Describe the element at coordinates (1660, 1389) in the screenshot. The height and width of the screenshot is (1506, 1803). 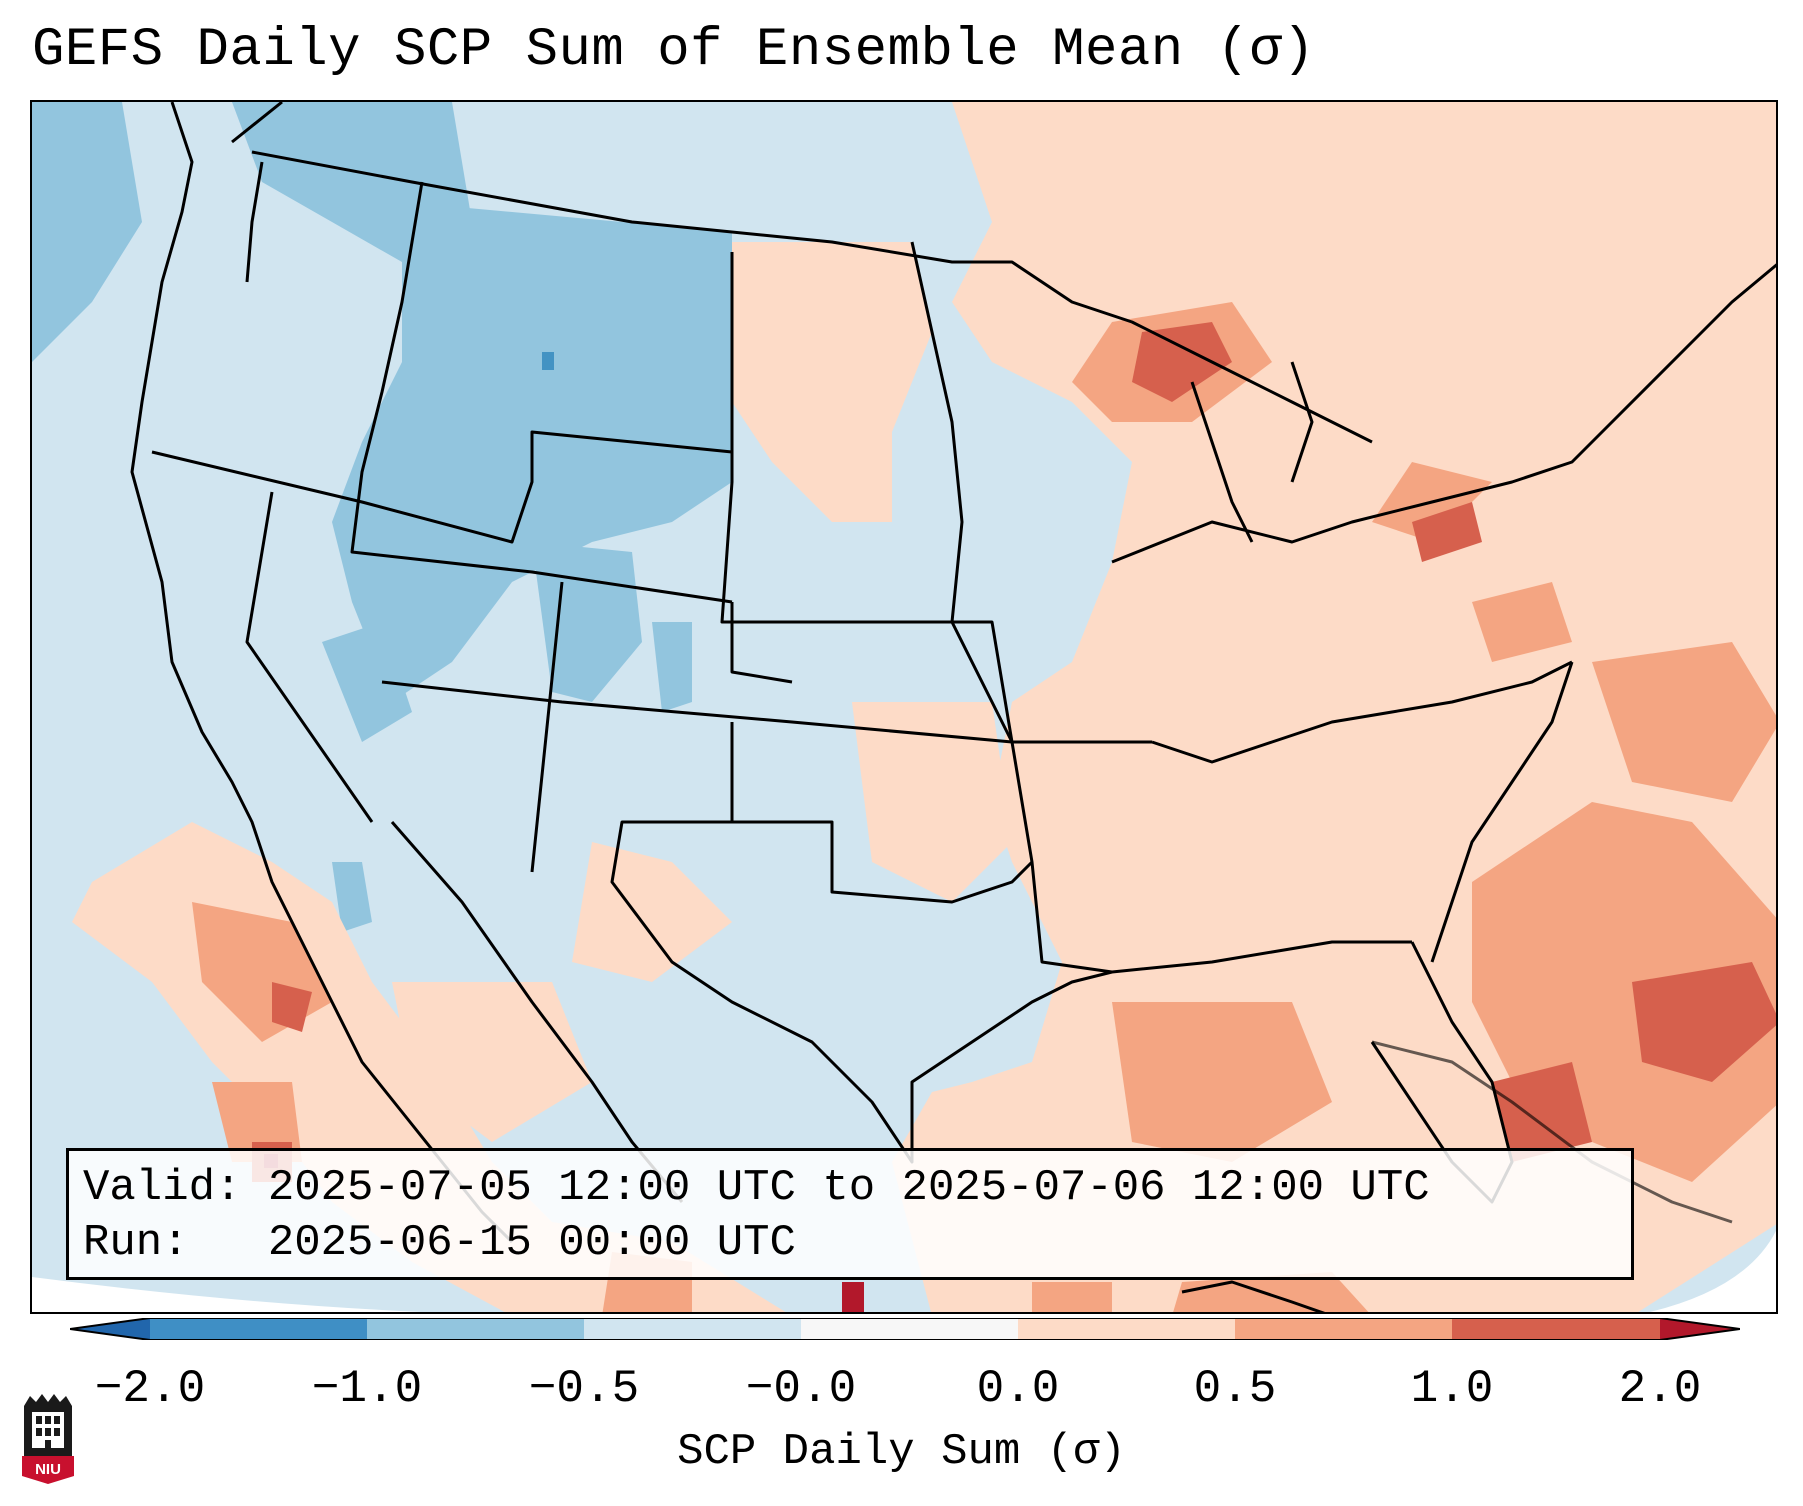
I see `colorbar-tick: 2.0` at that location.